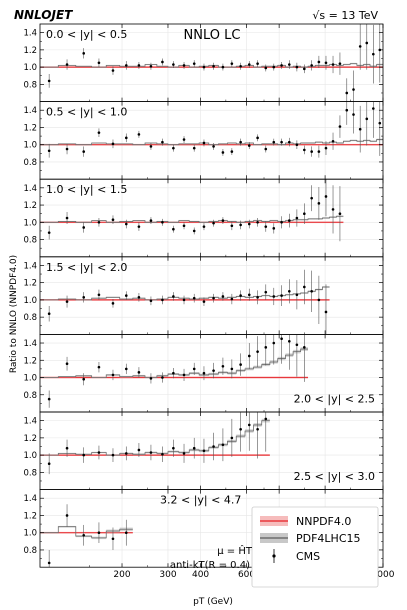 Image resolution: width=407 pixels, height=610 pixels. What do you see at coordinates (345, 15) in the screenshot?
I see `header-energy: √s = 13 TeV` at bounding box center [345, 15].